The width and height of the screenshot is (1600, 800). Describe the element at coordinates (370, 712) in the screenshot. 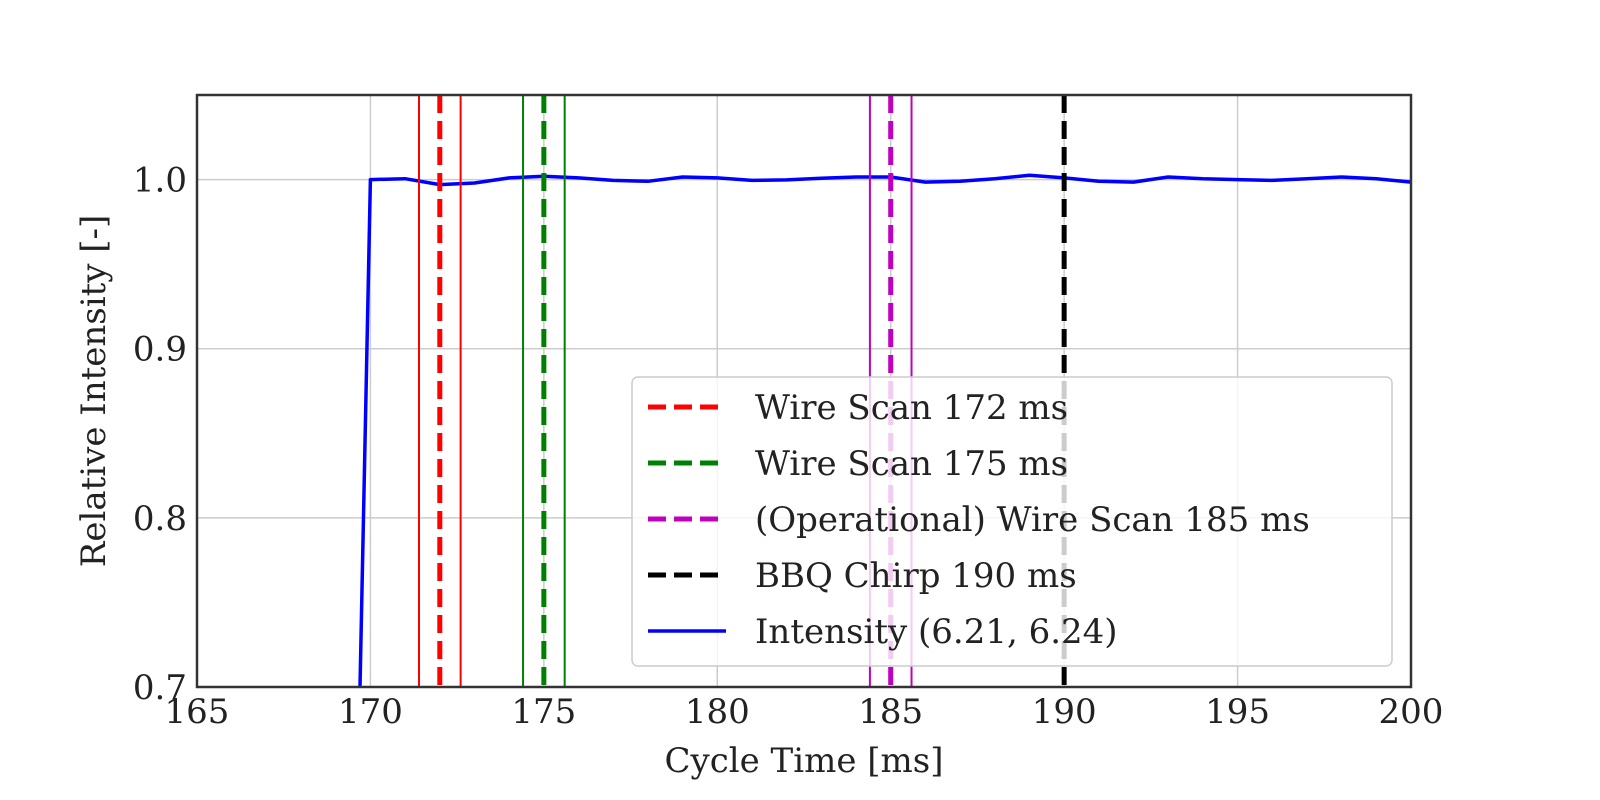

I see `x-tick-label: 170` at that location.